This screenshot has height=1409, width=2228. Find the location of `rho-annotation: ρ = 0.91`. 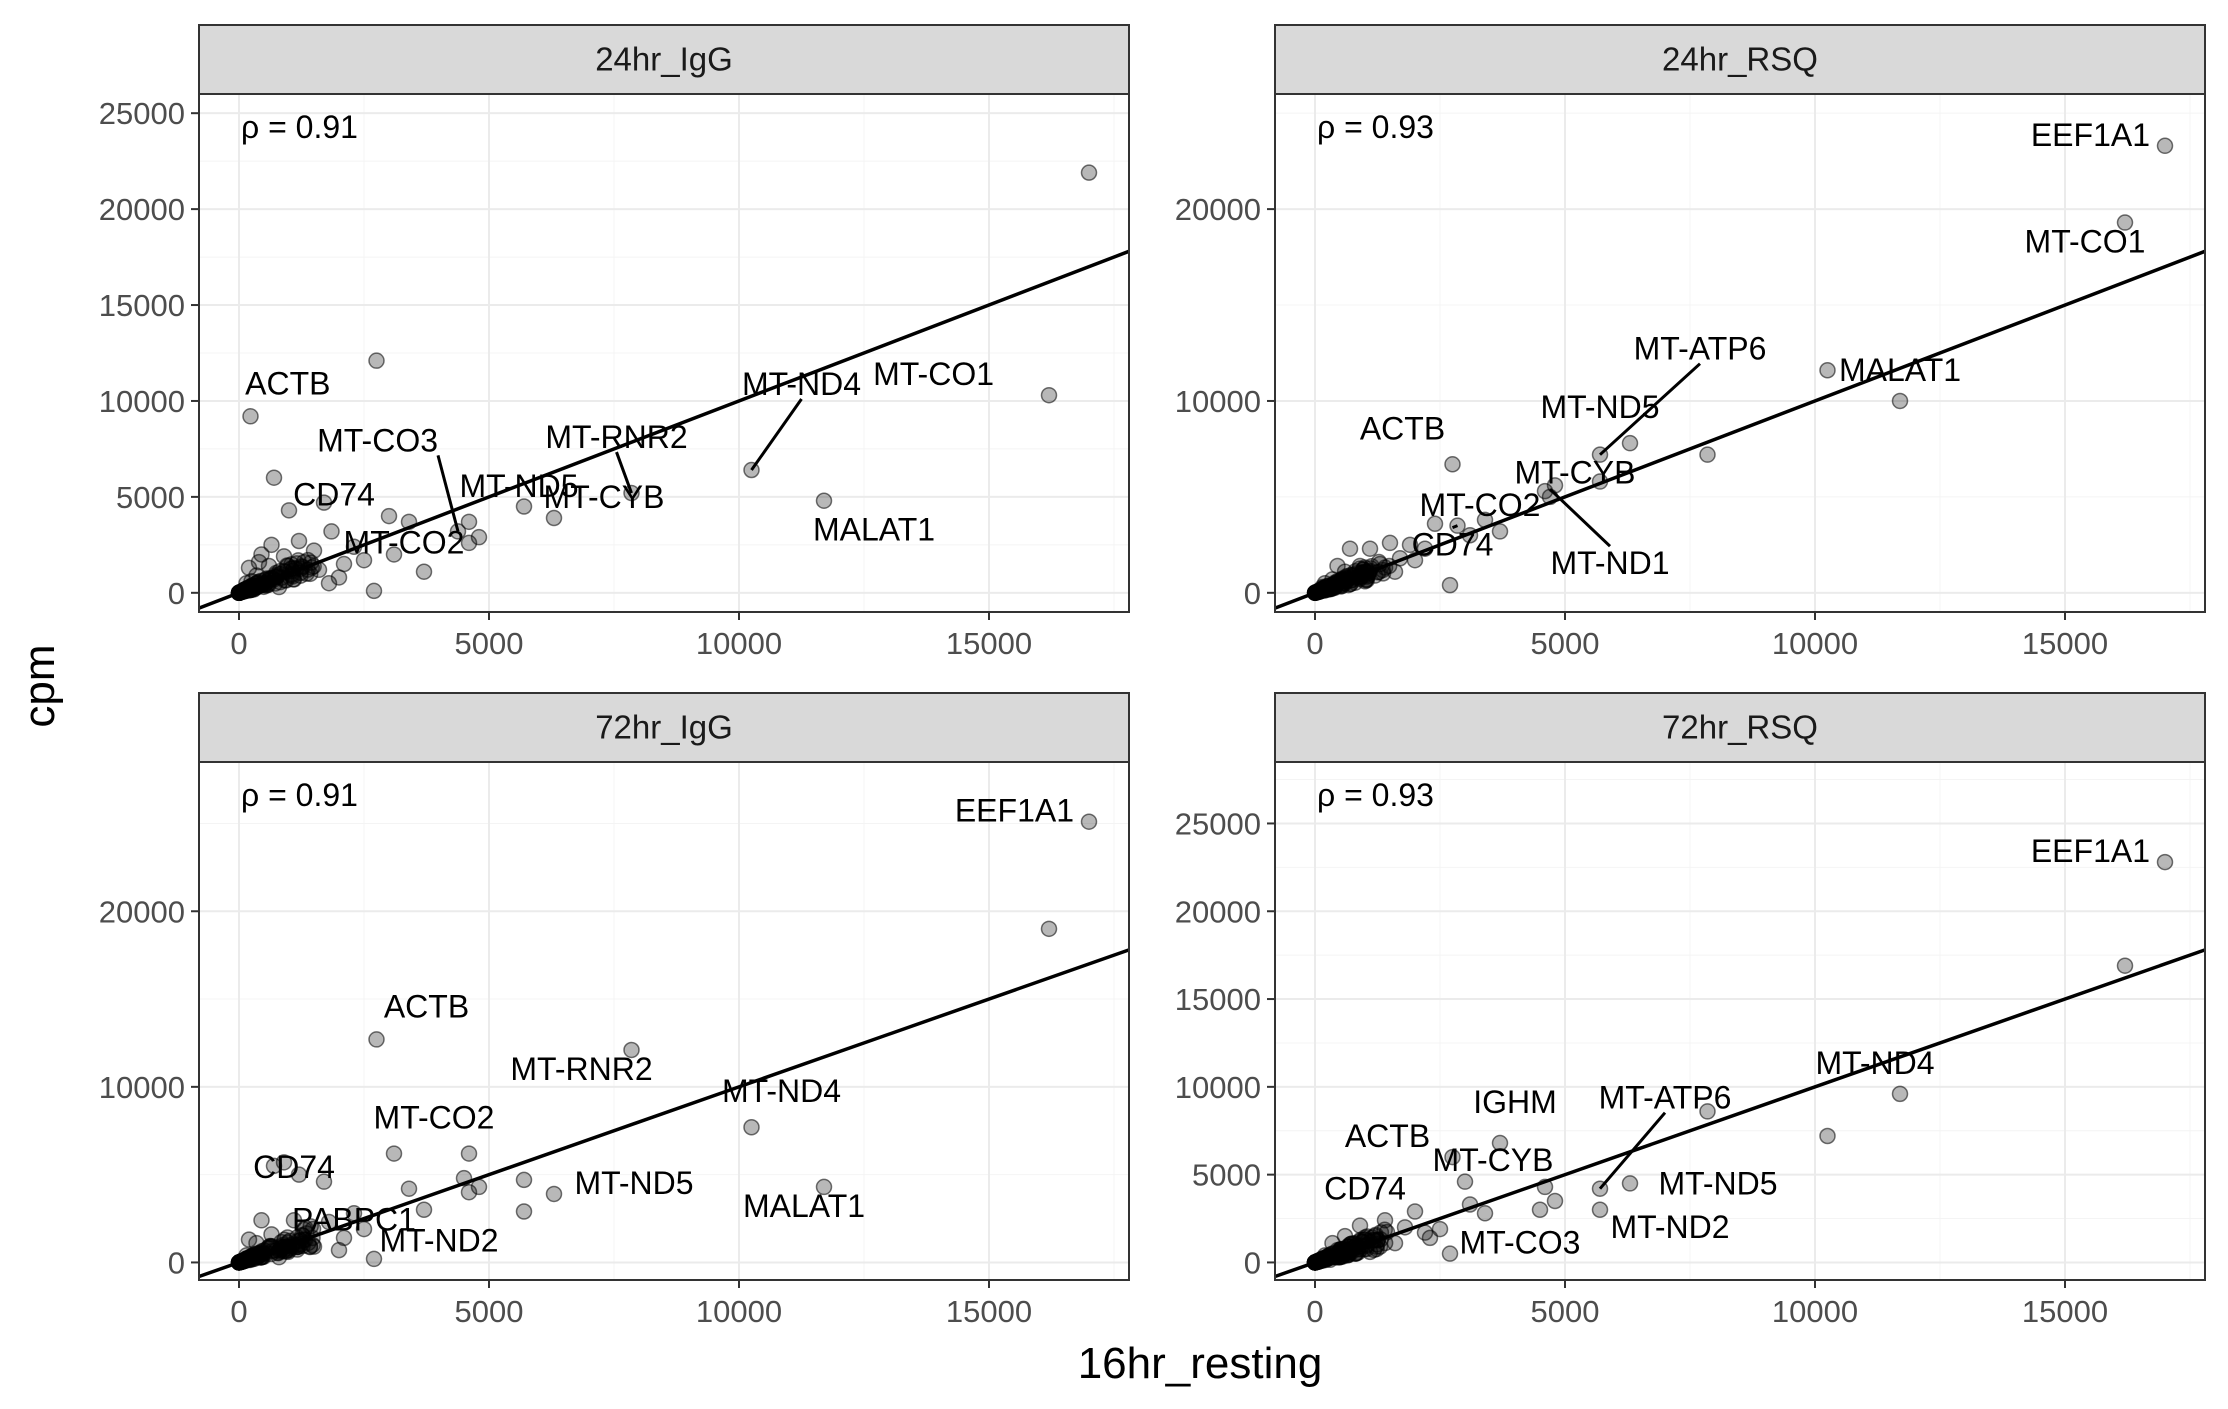

rho-annotation: ρ = 0.91 is located at coordinates (299, 127).